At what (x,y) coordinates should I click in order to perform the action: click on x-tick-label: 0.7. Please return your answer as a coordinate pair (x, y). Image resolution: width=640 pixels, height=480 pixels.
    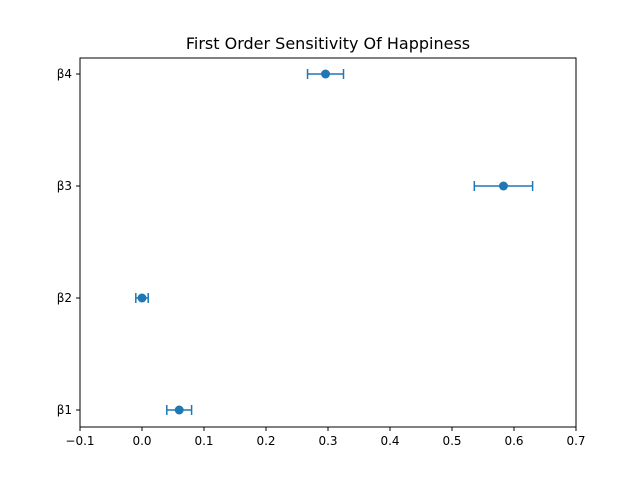
    Looking at the image, I should click on (575, 441).